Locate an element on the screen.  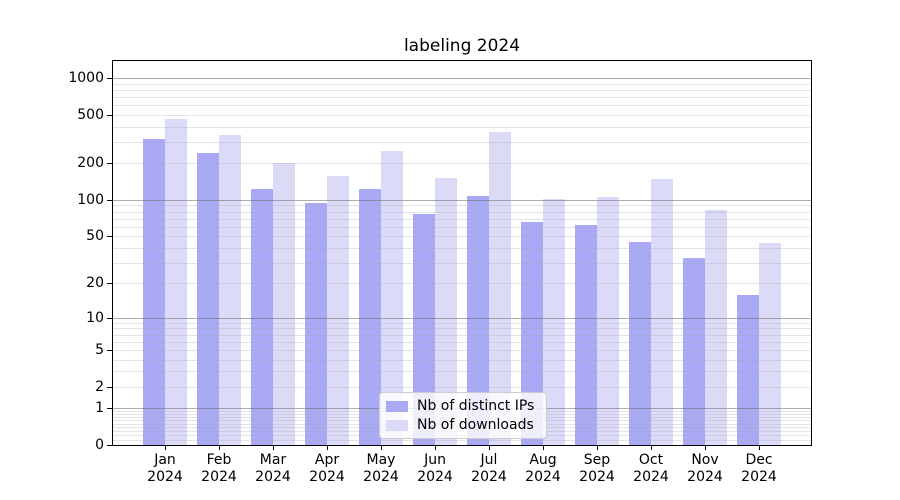
x-tick-label: Apr 2024 is located at coordinates (327, 468).